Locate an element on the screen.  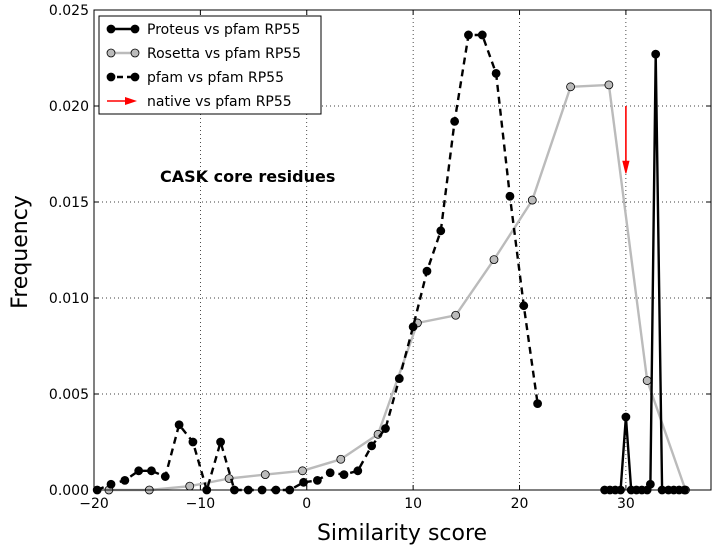
x-tick-label: 0 is located at coordinates (306, 504).